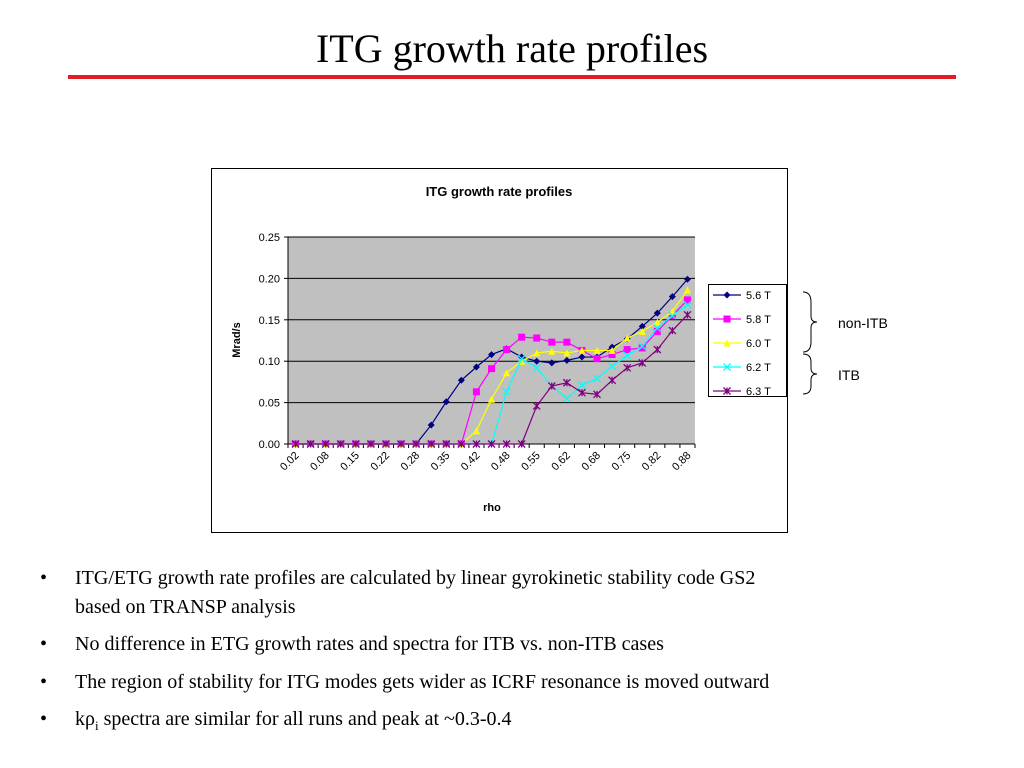 This screenshot has height=768, width=1024. I want to click on y-tick-label: 0.05, so click(269, 404).